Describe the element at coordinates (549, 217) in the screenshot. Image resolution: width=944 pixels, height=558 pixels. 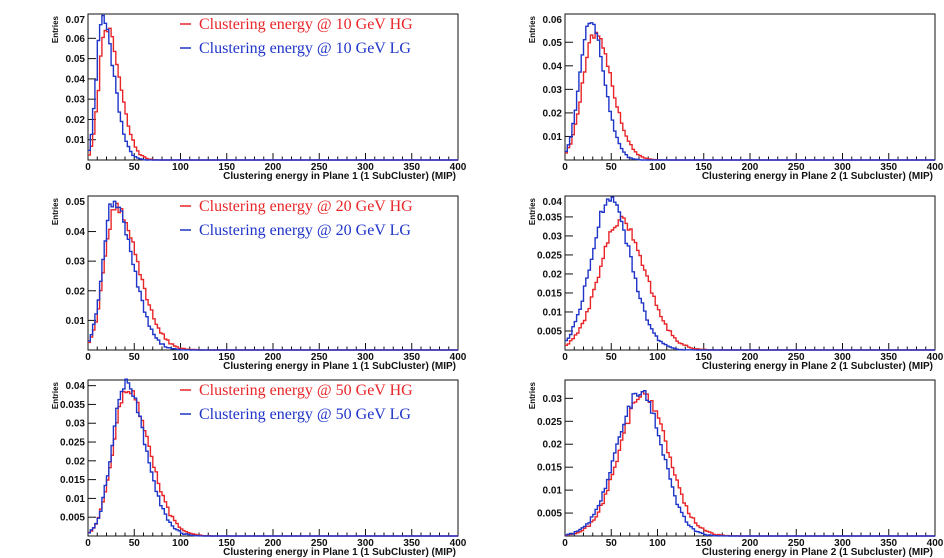
I see `y-tick-label: 0.035` at that location.